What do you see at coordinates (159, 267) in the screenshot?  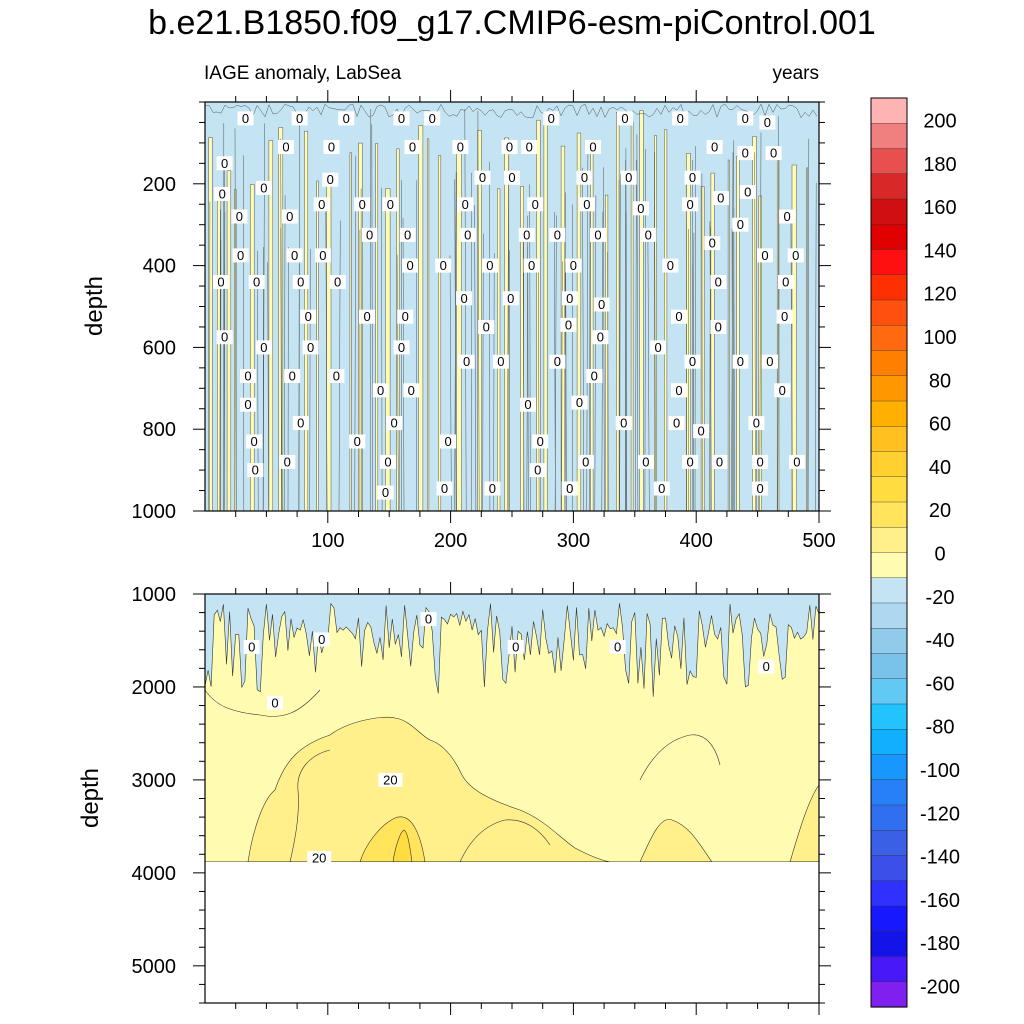 I see `y-tick-label: 400` at bounding box center [159, 267].